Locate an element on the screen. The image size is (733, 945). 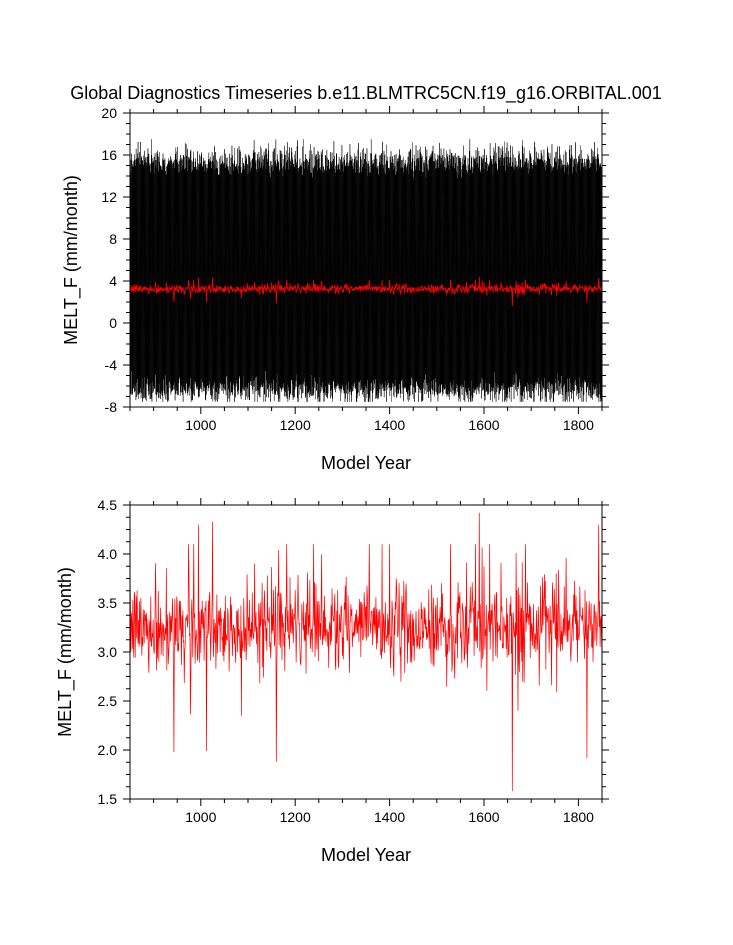
top-y-tick-label: 8 is located at coordinates (113, 239).